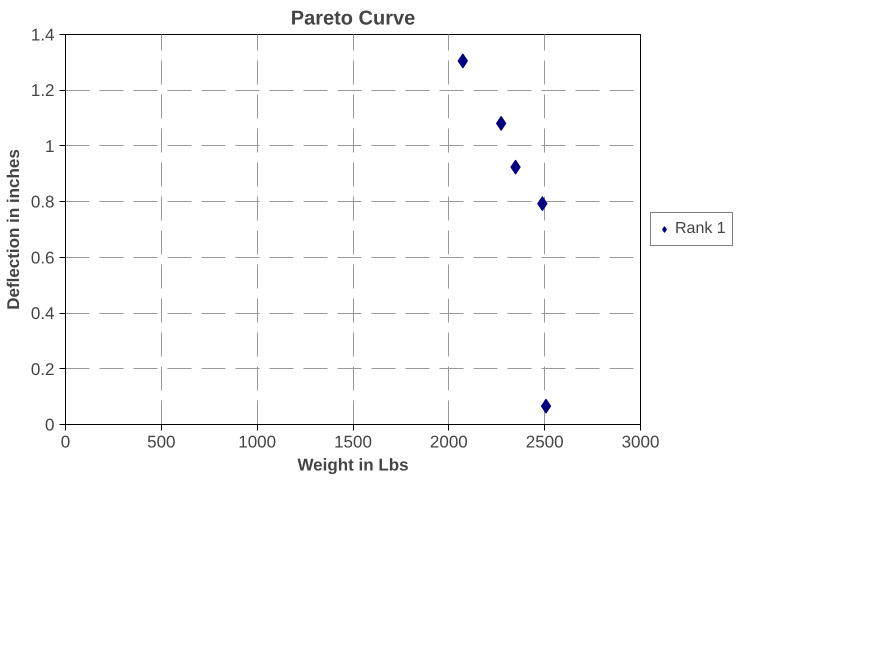 Image resolution: width=883 pixels, height=648 pixels. Describe the element at coordinates (42, 202) in the screenshot. I see `y-tick-label: 0.8` at that location.